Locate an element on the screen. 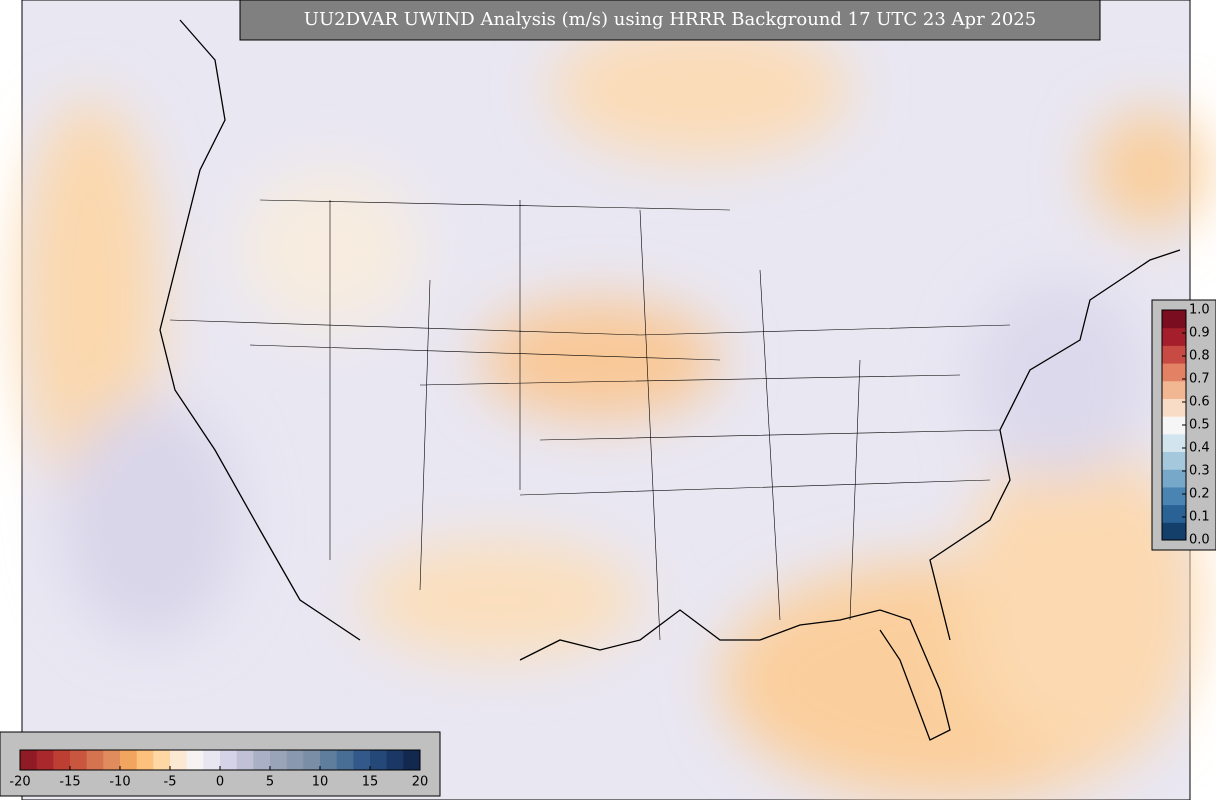  tick-label: -20 is located at coordinates (19, 782).